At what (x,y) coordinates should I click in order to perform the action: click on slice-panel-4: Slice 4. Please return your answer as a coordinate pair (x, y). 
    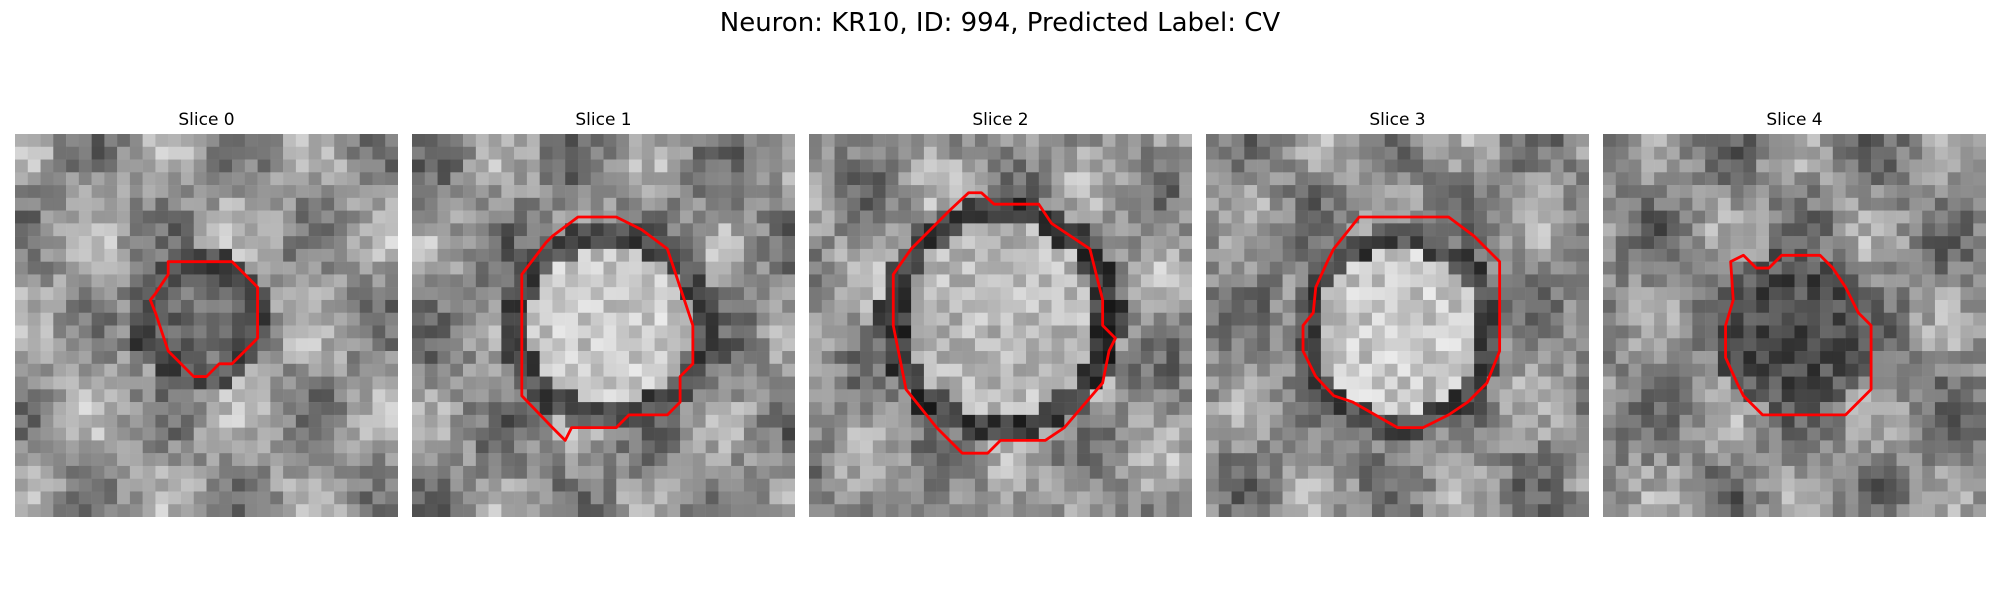
    Looking at the image, I should click on (1794, 120).